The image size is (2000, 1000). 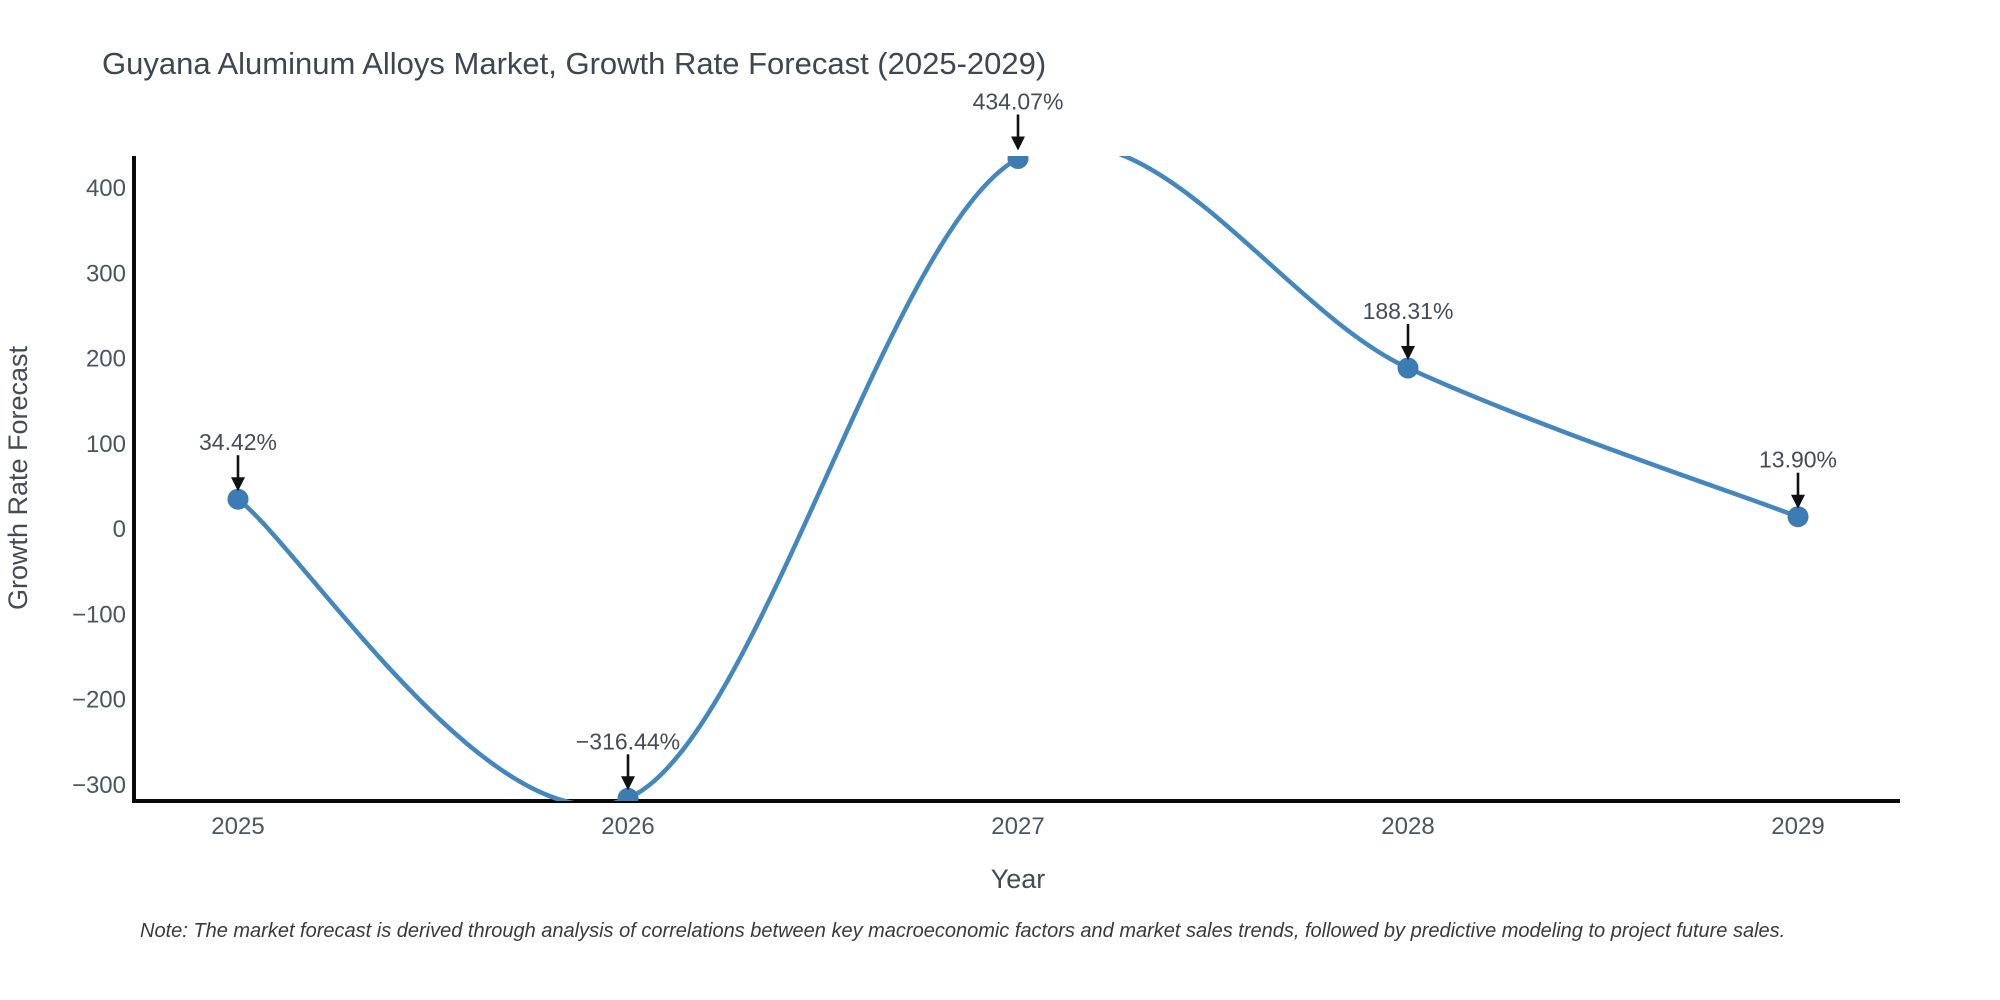 What do you see at coordinates (627, 826) in the screenshot?
I see `x-tick-label: 2026` at bounding box center [627, 826].